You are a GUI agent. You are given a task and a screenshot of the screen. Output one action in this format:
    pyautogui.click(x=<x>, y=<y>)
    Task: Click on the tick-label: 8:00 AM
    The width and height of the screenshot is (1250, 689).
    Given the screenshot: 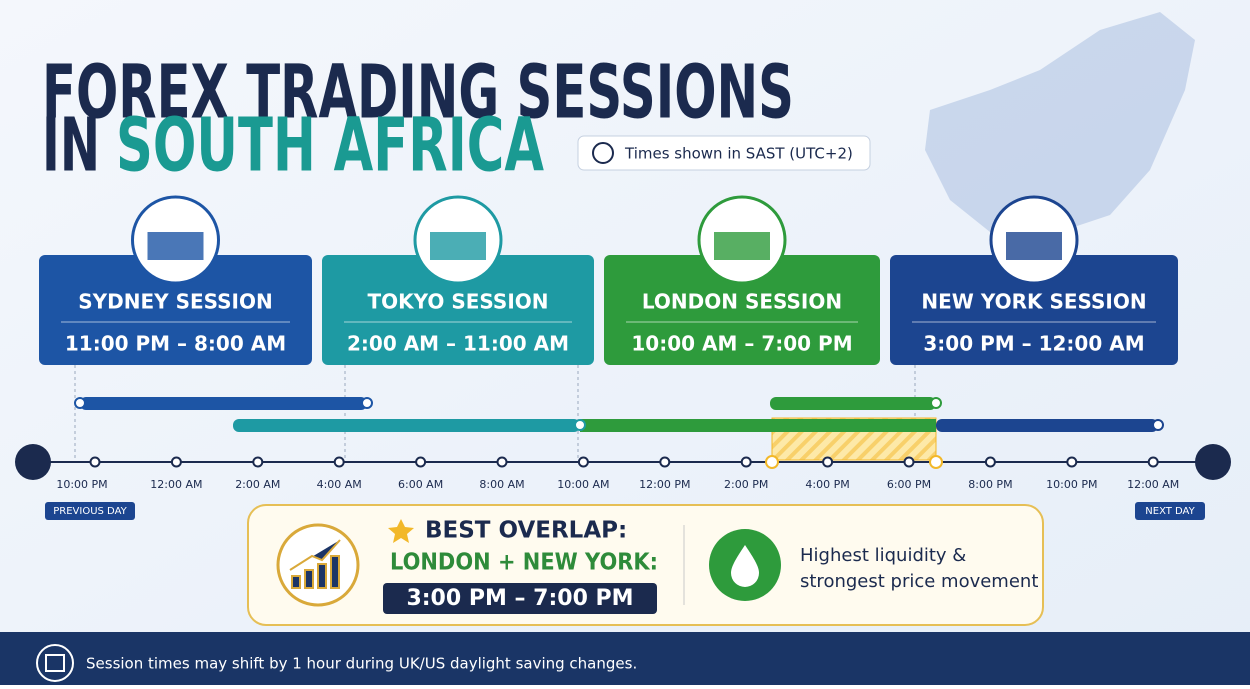 What is the action you would take?
    pyautogui.click(x=501, y=484)
    